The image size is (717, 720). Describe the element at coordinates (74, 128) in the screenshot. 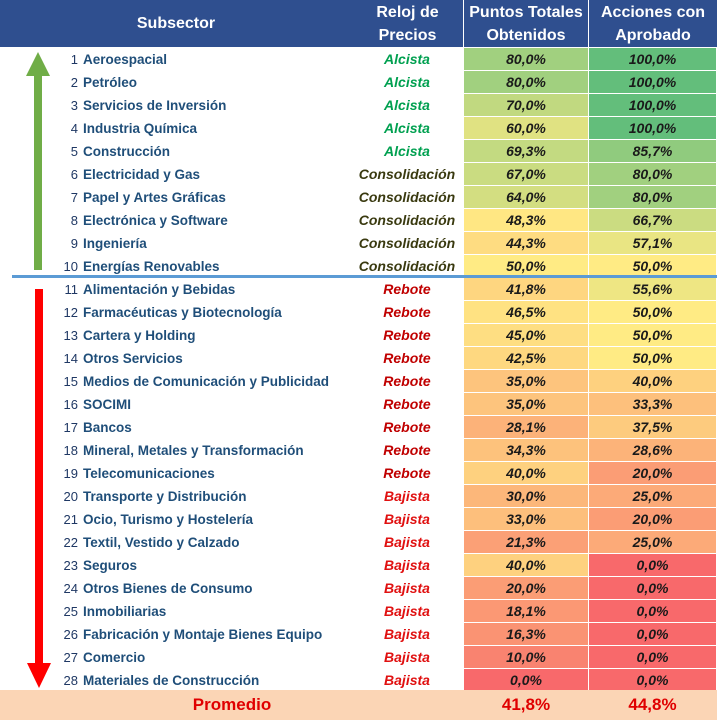

I see `row-number: 4` at that location.